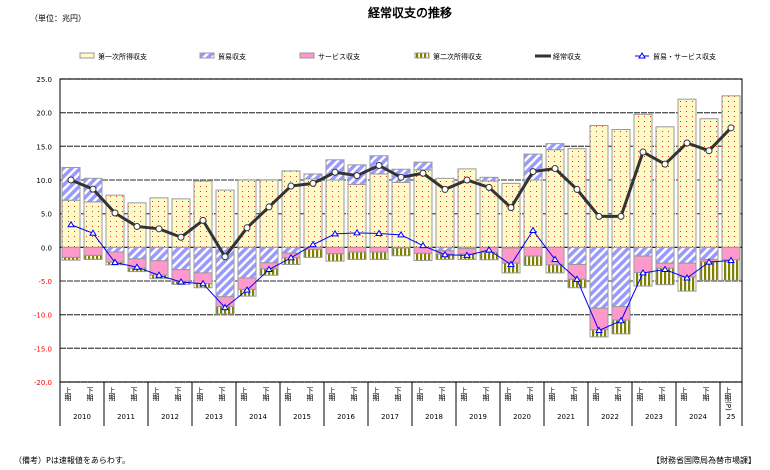 Image resolution: width=770 pixels, height=470 pixels. I want to click on year-label: 2024, so click(698, 417).